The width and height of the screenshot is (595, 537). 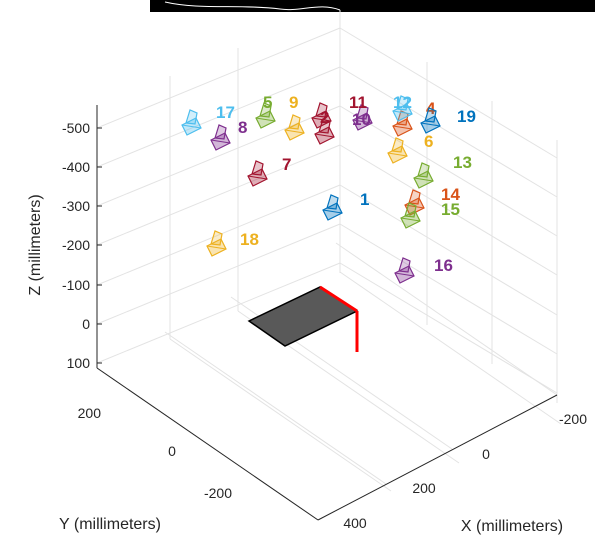 I want to click on camera-label: 12, so click(x=402, y=102).